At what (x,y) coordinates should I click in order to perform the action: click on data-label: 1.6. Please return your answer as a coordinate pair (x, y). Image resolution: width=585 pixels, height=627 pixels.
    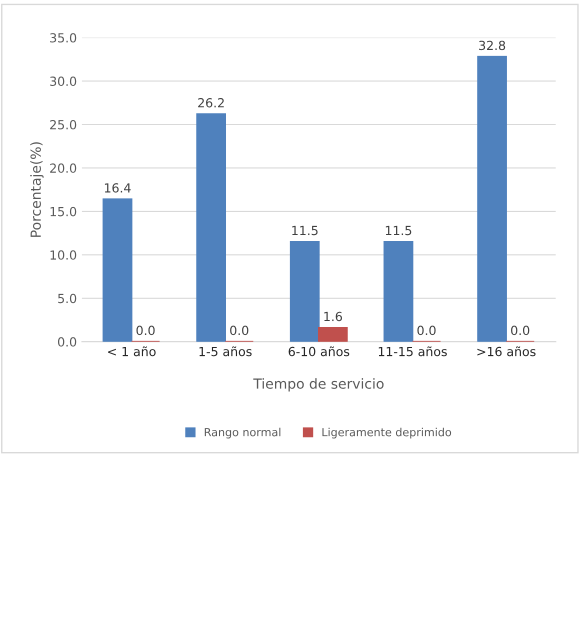
    Looking at the image, I should click on (333, 317).